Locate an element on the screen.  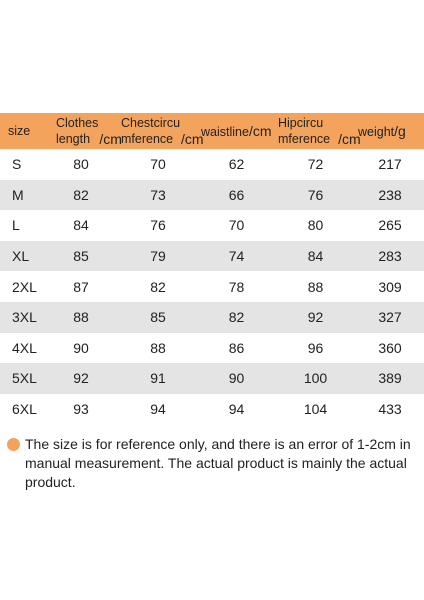
table-row: M 82 73 66 76 238 is located at coordinates (212, 195).